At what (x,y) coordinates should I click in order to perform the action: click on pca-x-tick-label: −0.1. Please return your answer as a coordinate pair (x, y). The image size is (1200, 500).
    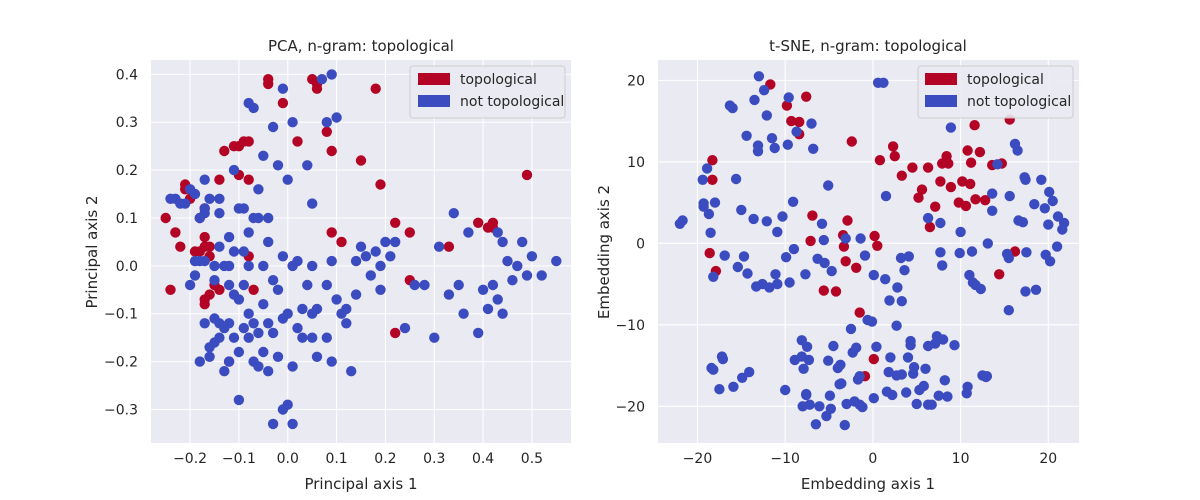
    Looking at the image, I should click on (239, 459).